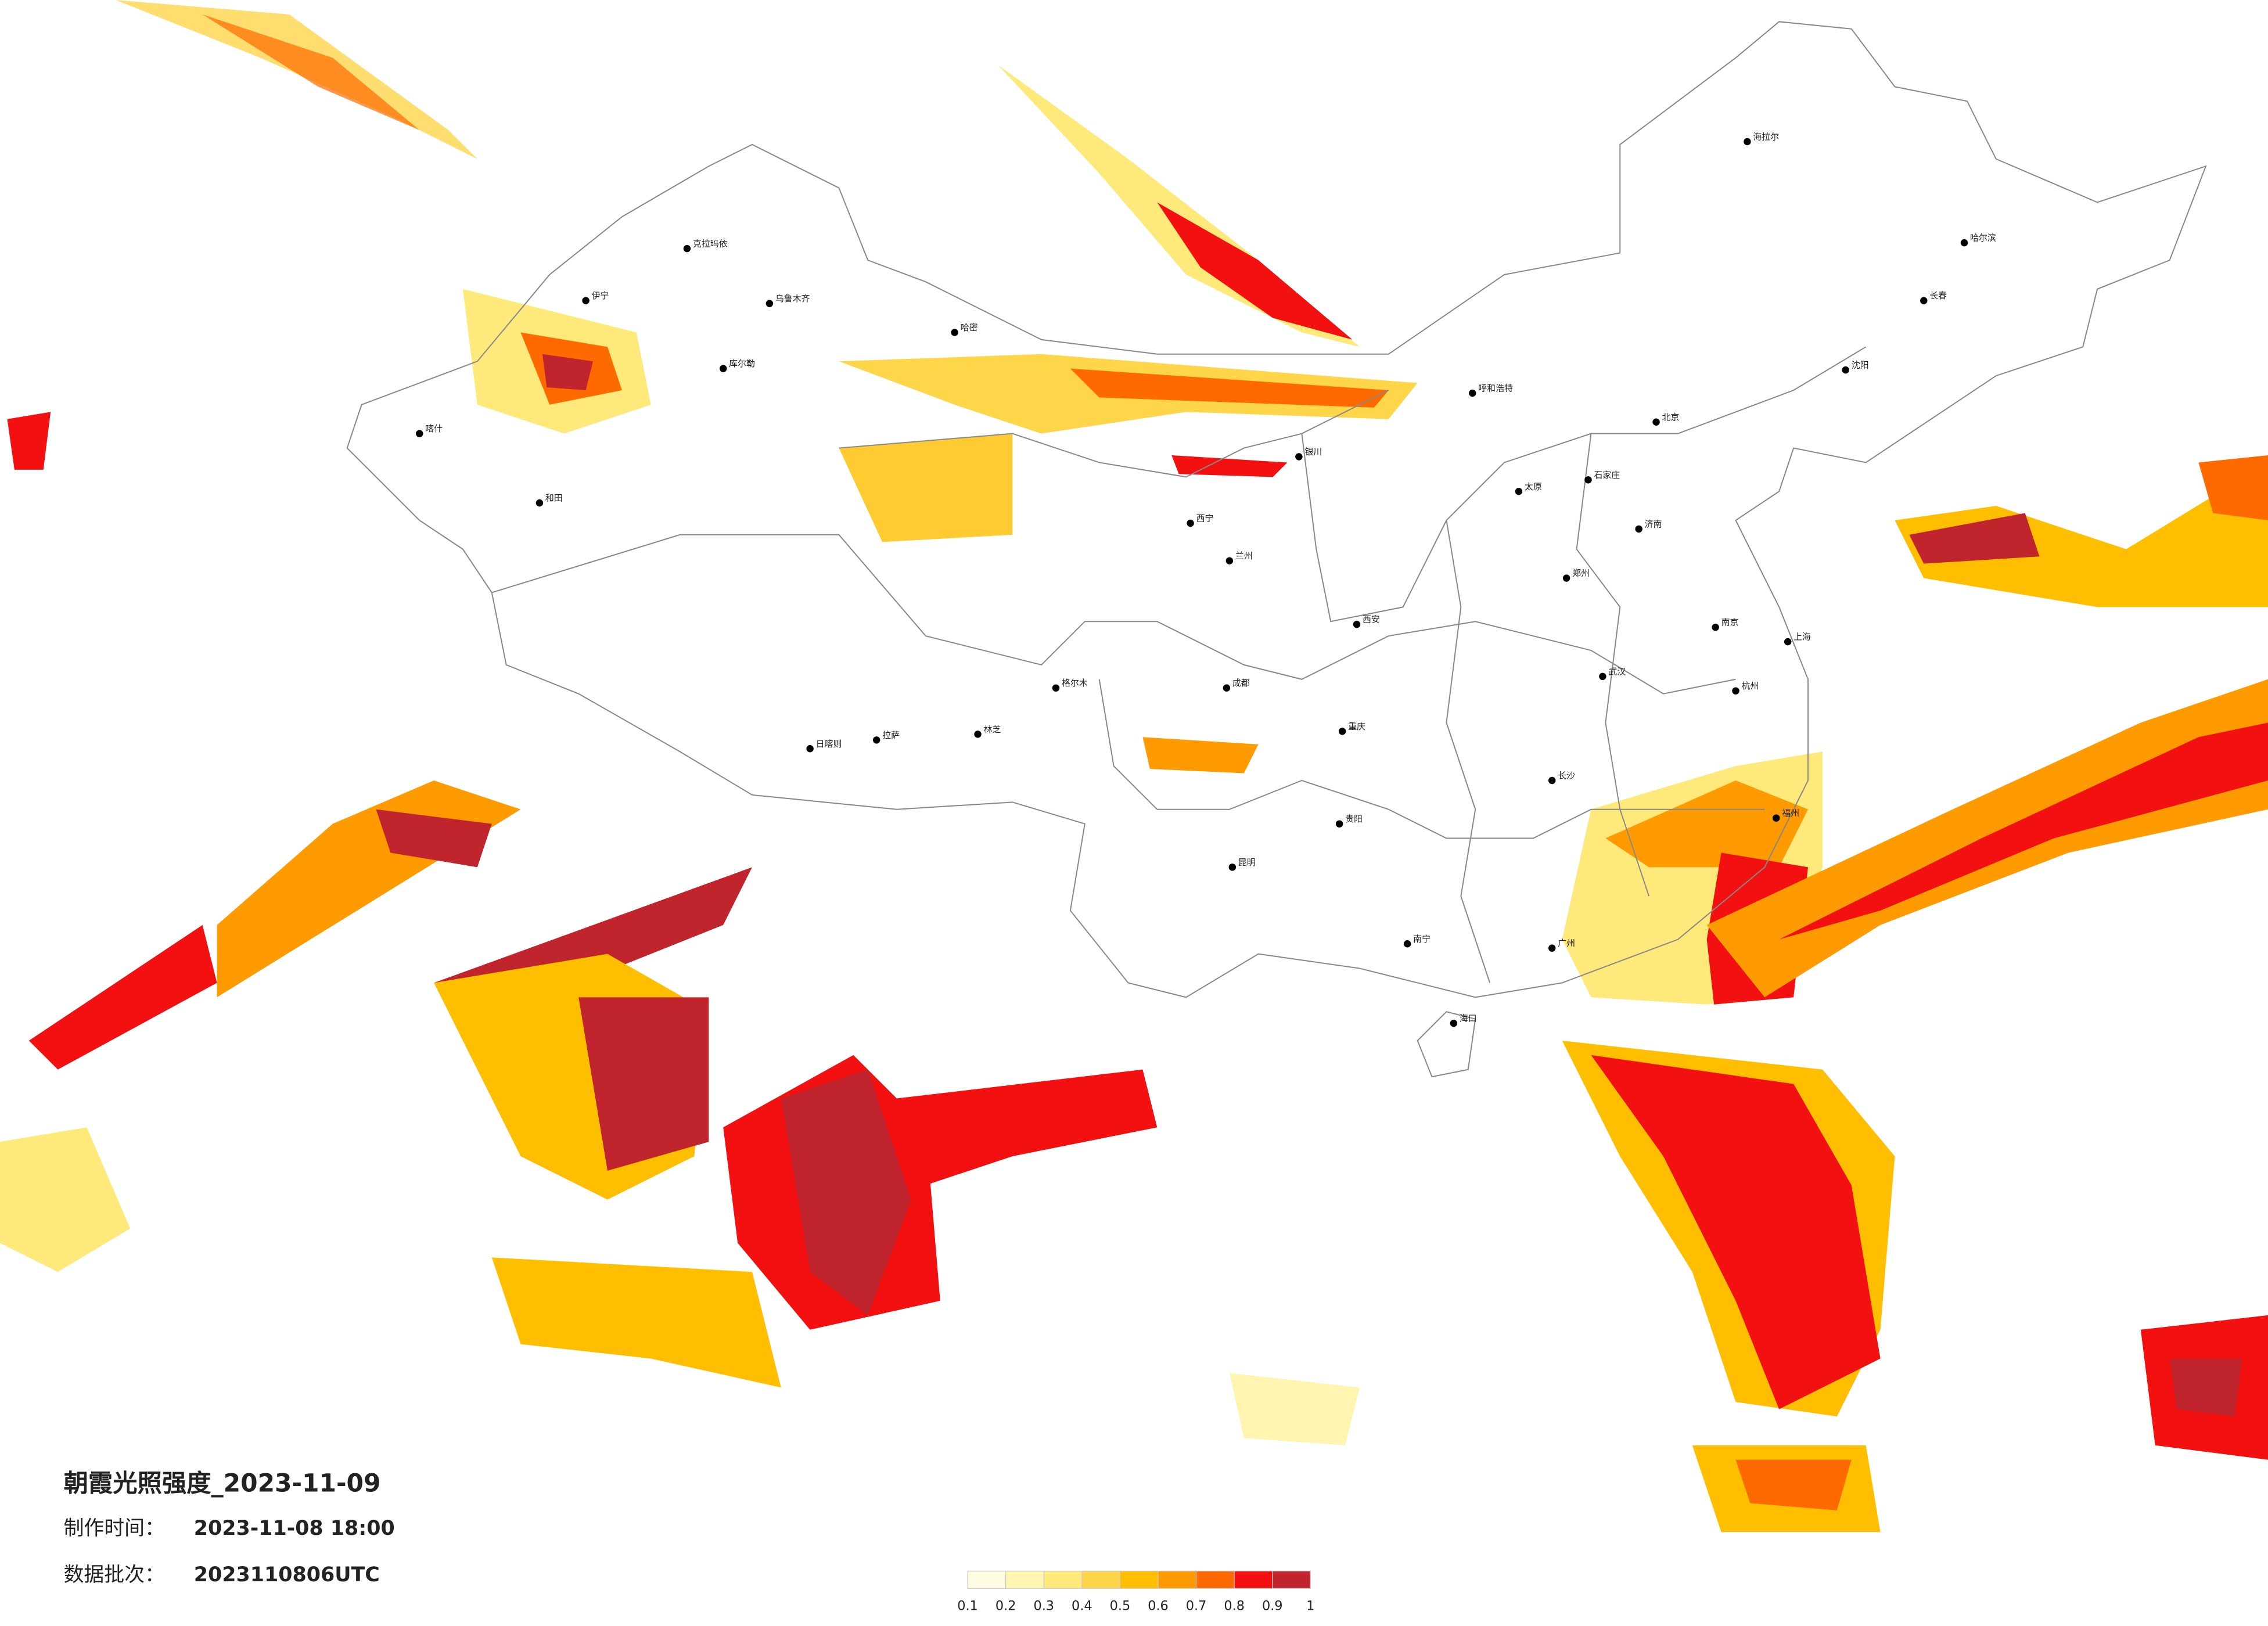  What do you see at coordinates (1120, 1606) in the screenshot?
I see `legend-tick-label: 0.5` at bounding box center [1120, 1606].